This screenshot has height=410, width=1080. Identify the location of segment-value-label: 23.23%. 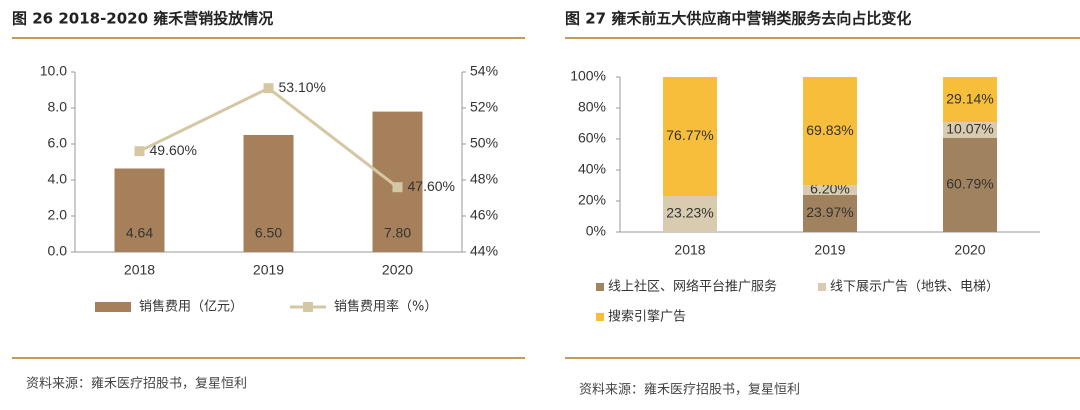
(689, 213).